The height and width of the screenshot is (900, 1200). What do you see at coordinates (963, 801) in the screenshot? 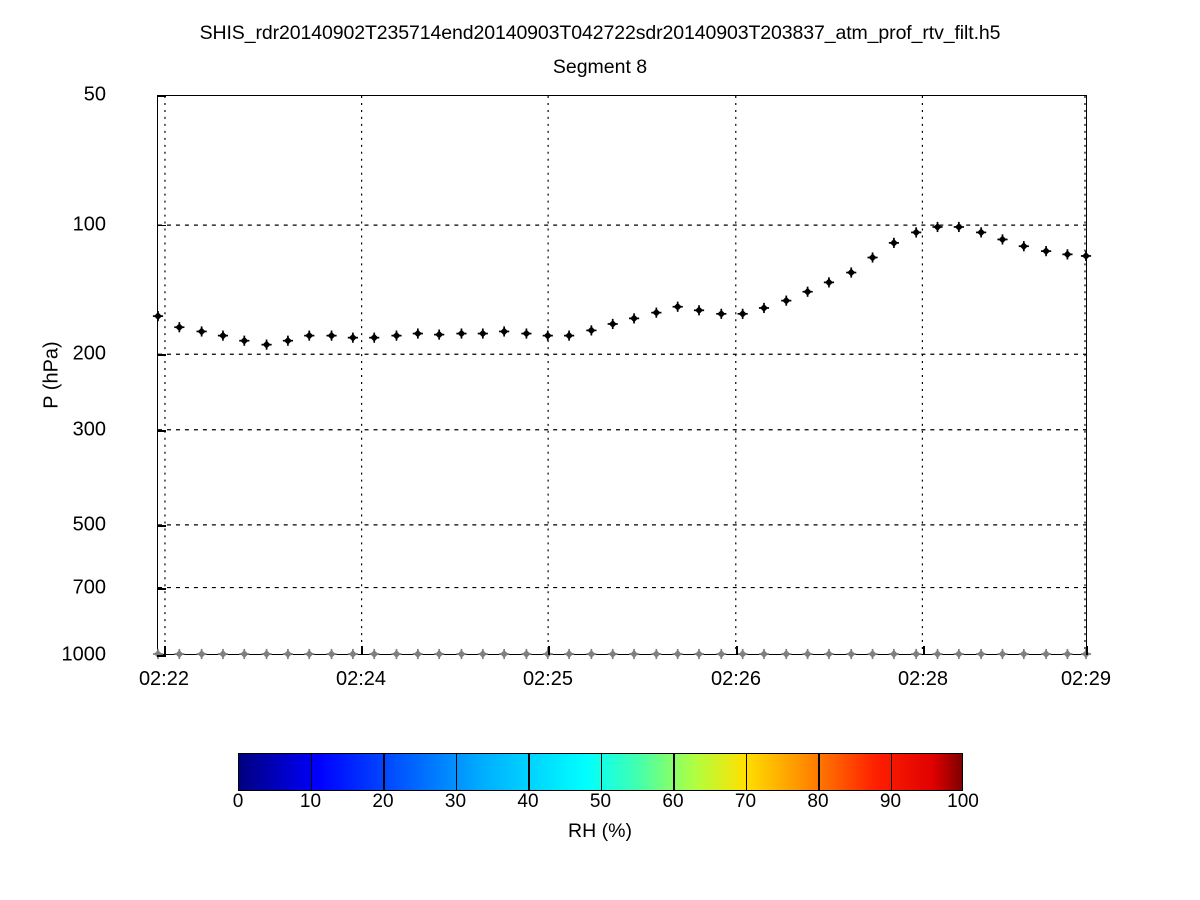
I see `colorbar-tick-label: 100` at bounding box center [963, 801].